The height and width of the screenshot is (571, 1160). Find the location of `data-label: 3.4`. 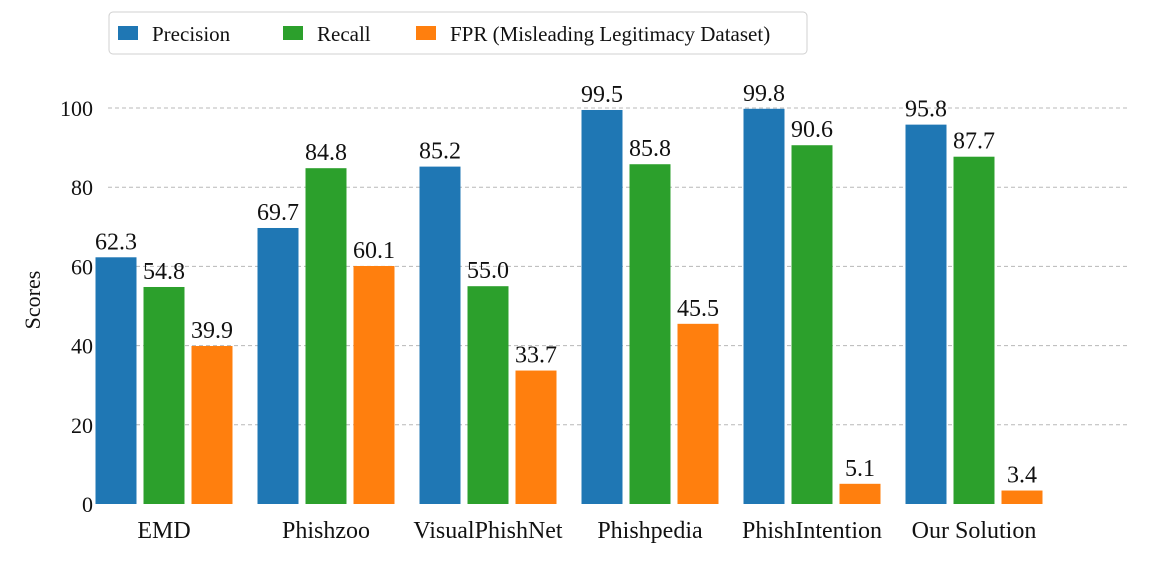

data-label: 3.4 is located at coordinates (1022, 476).